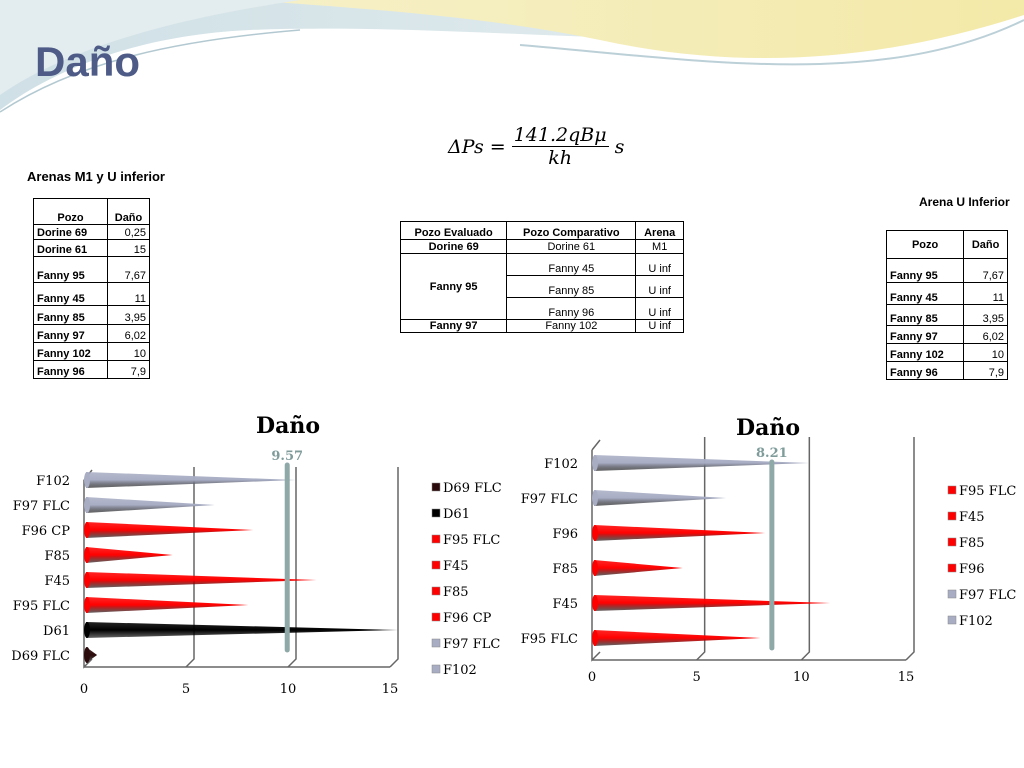 The height and width of the screenshot is (768, 1024). Describe the element at coordinates (946, 352) in the screenshot. I see `table-row: Fanny 102 10` at that location.